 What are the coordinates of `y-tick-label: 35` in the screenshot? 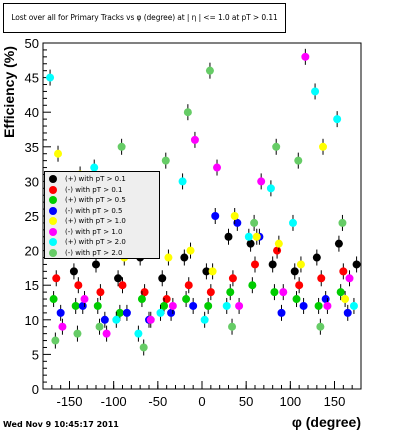 It's located at (32, 147).